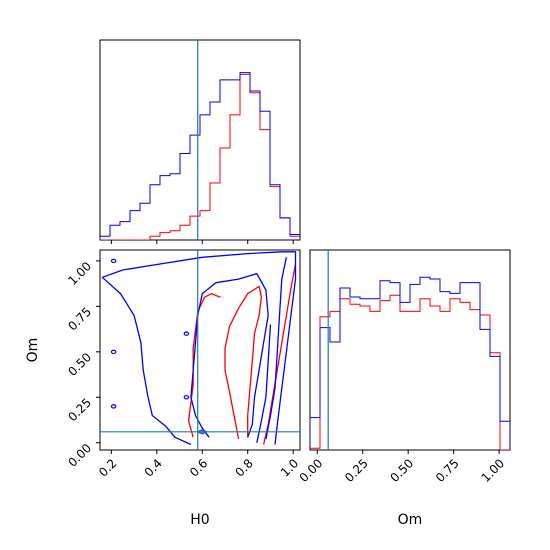 Image resolution: width=550 pixels, height=550 pixels. I want to click on om-y-tick-label: 0.00, so click(79, 455).